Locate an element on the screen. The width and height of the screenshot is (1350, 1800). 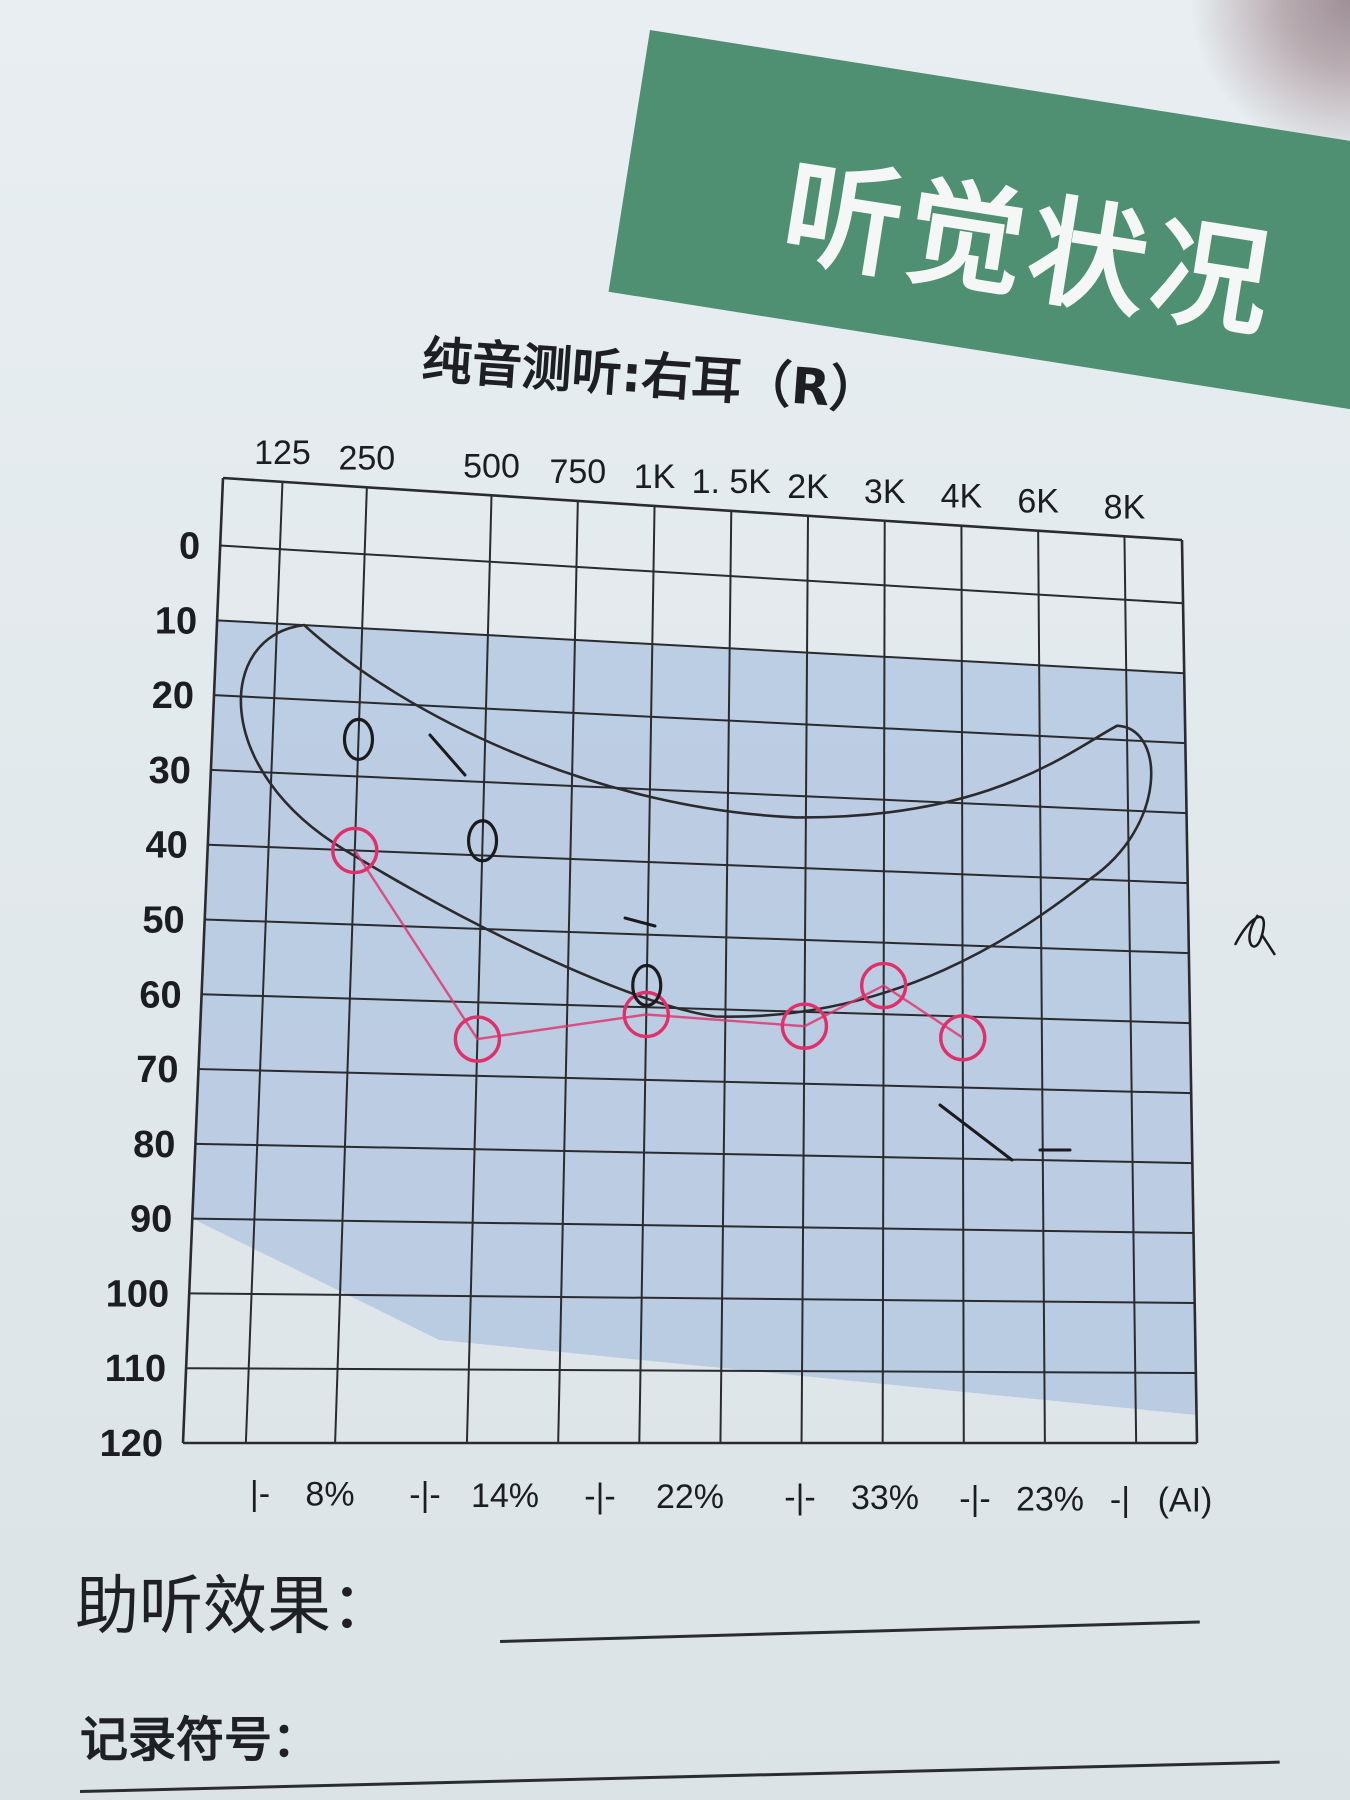
x-tick-label: 8K is located at coordinates (1125, 507).